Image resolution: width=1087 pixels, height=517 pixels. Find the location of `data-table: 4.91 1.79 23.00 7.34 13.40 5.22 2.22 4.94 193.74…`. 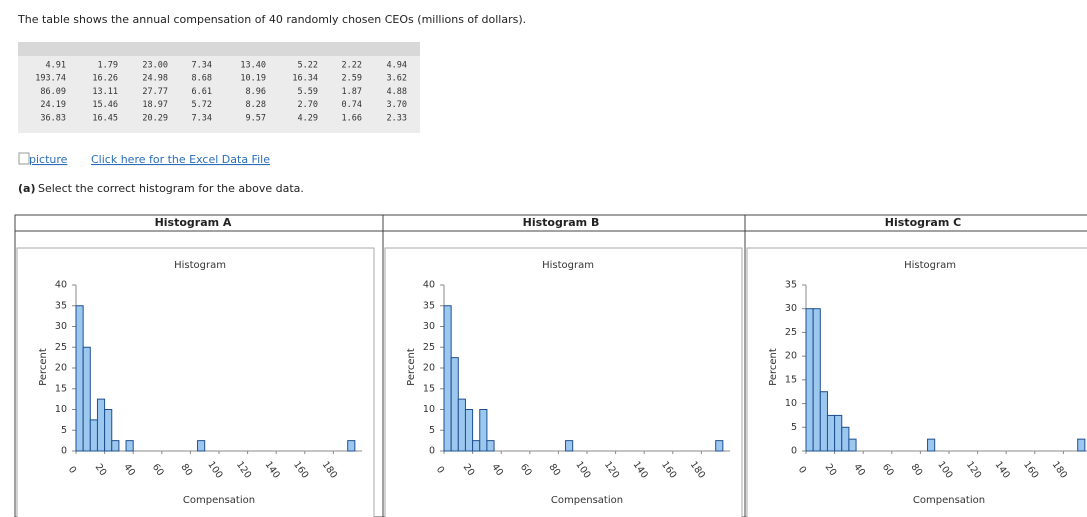

data-table: 4.91 1.79 23.00 7.34 13.40 5.22 2.22 4.94 193.74… is located at coordinates (221, 92).